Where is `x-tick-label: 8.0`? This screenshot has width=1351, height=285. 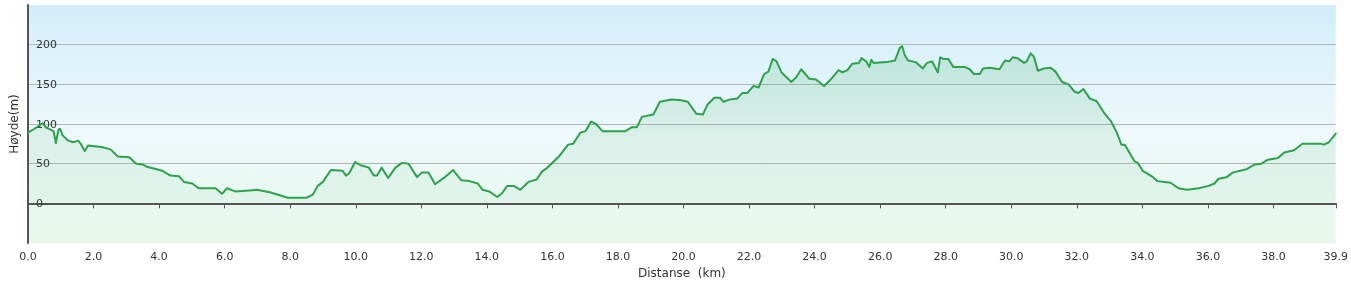 x-tick-label: 8.0 is located at coordinates (290, 256).